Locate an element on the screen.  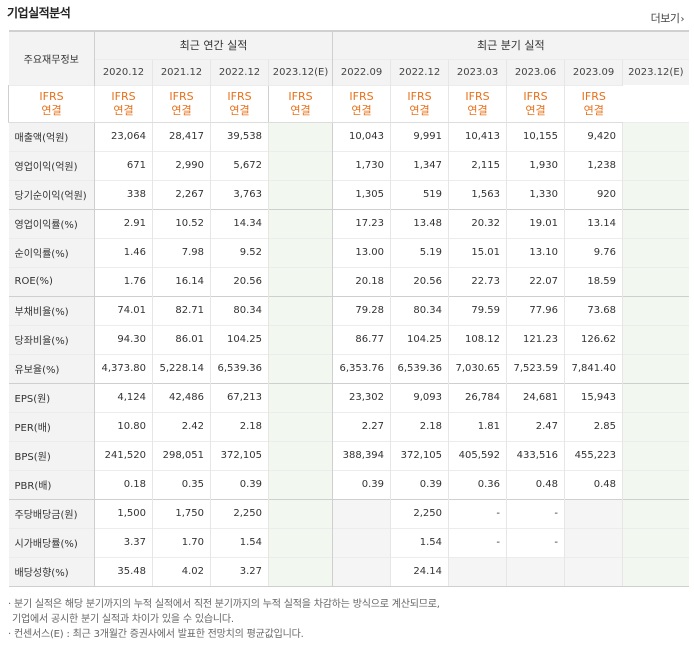
annual-value: 0.39 is located at coordinates (239, 484).